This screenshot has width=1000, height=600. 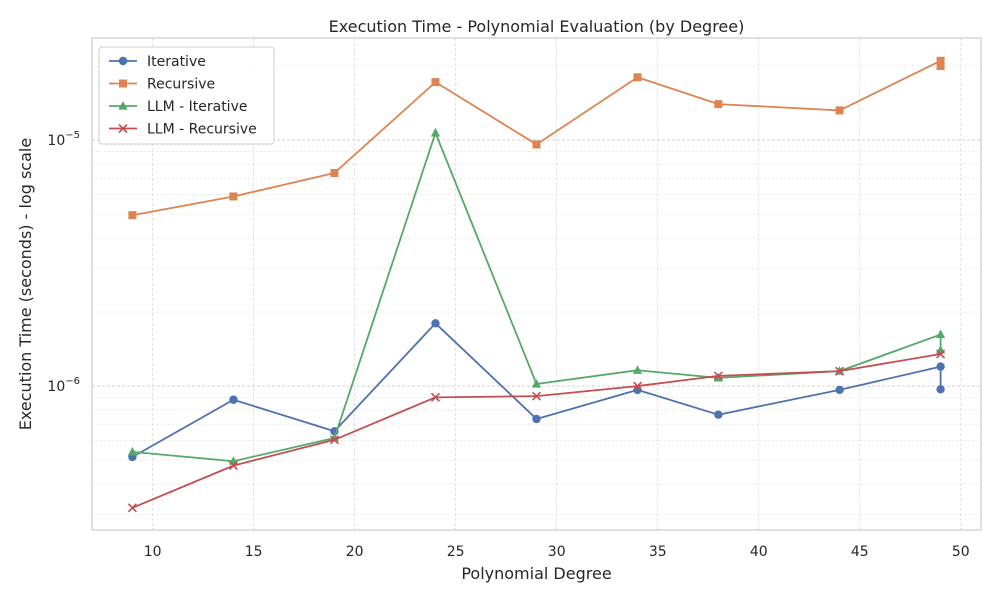 What do you see at coordinates (63, 385) in the screenshot?
I see `y-tick-label: 10⁻⁶` at bounding box center [63, 385].